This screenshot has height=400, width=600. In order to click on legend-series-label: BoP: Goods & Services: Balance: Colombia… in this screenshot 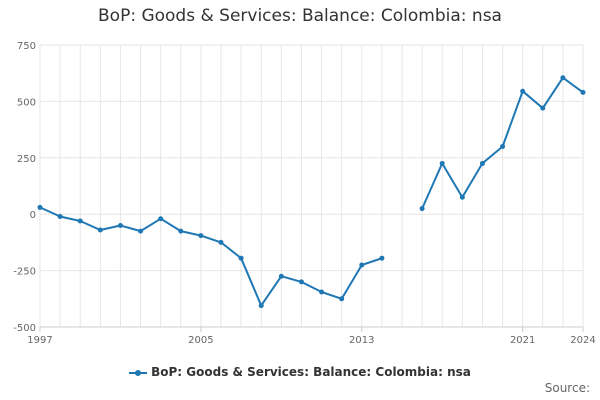, I will do `click(311, 372)`.